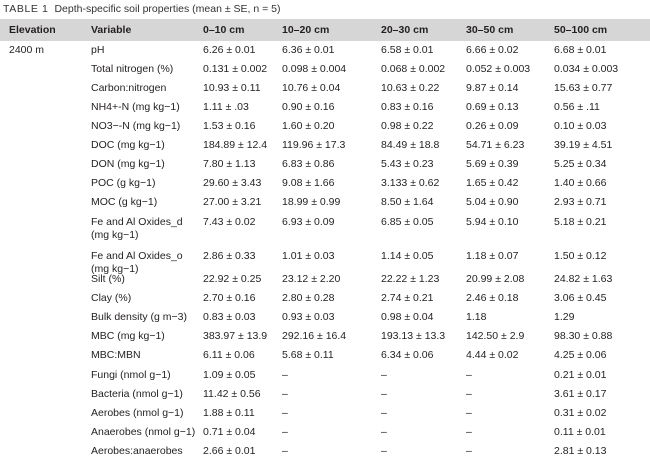 The height and width of the screenshot is (458, 650). What do you see at coordinates (229, 50) in the screenshot?
I see `value-cell: 6.26 ± 0.01` at bounding box center [229, 50].